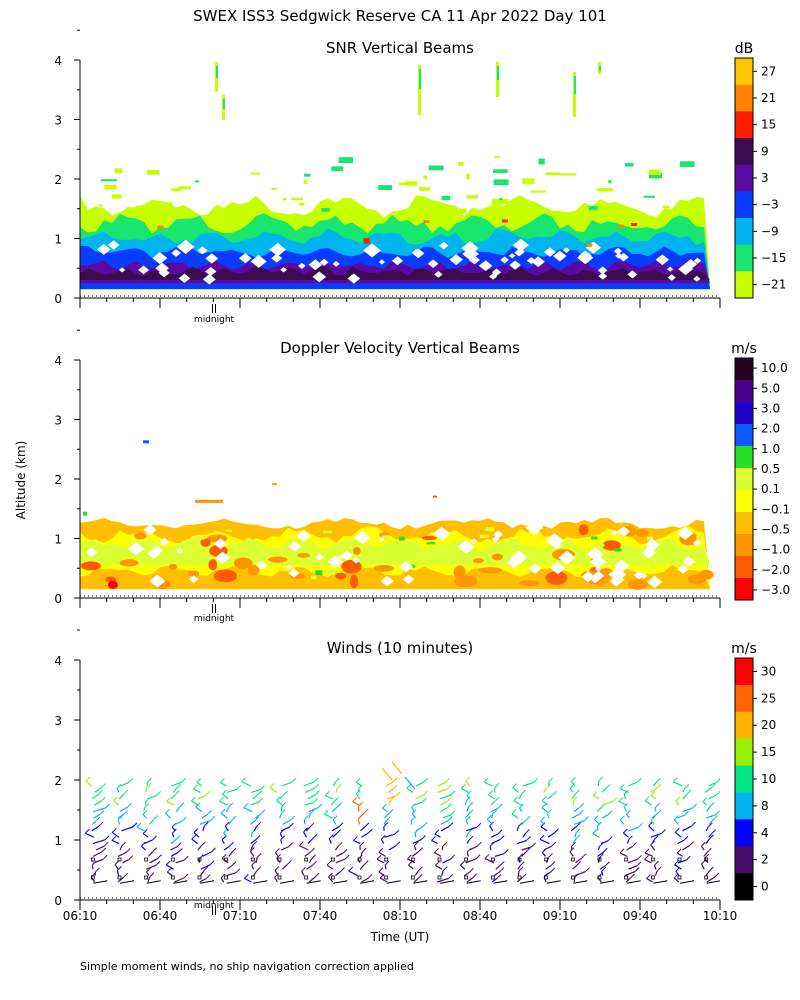 The image size is (800, 1000). What do you see at coordinates (58, 240) in the screenshot?
I see `y-tick-label: 1` at bounding box center [58, 240].